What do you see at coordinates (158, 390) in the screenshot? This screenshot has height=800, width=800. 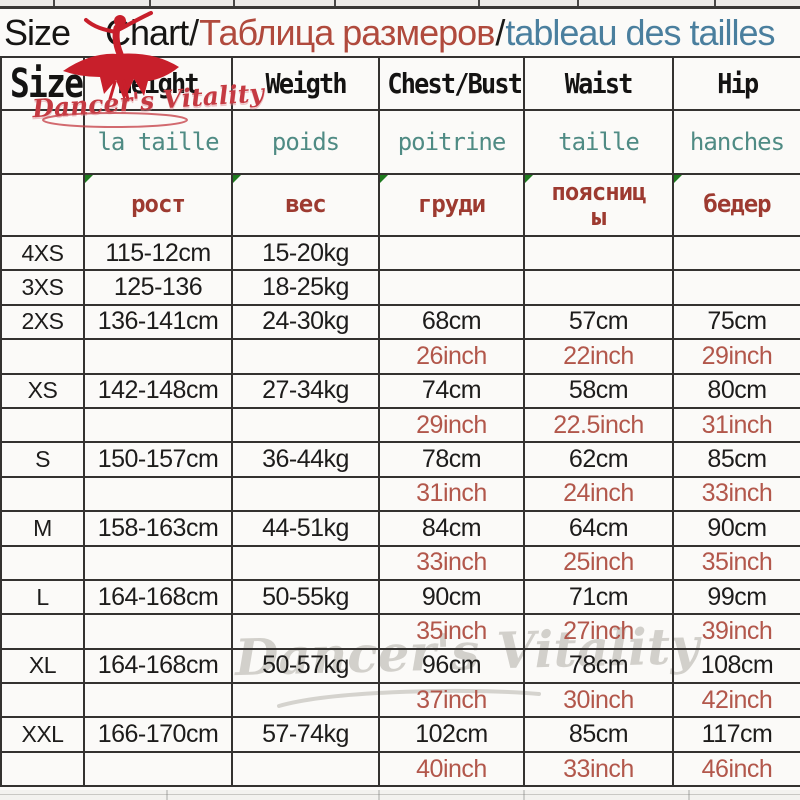 I see `cell: 142-148cm` at bounding box center [158, 390].